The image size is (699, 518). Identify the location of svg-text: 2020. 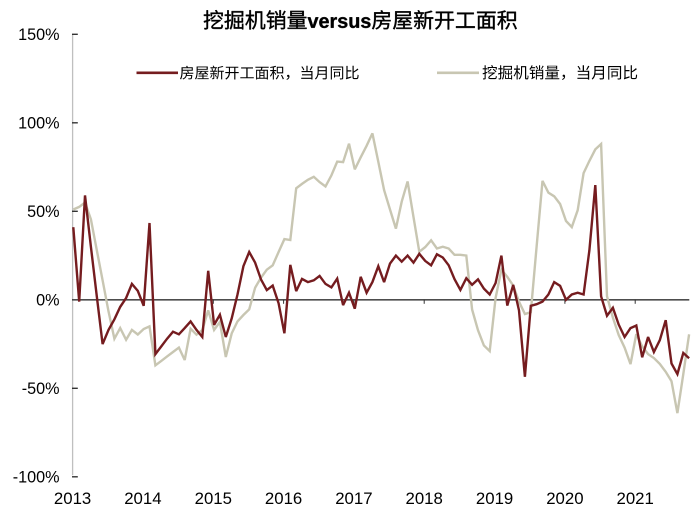
(564, 498).